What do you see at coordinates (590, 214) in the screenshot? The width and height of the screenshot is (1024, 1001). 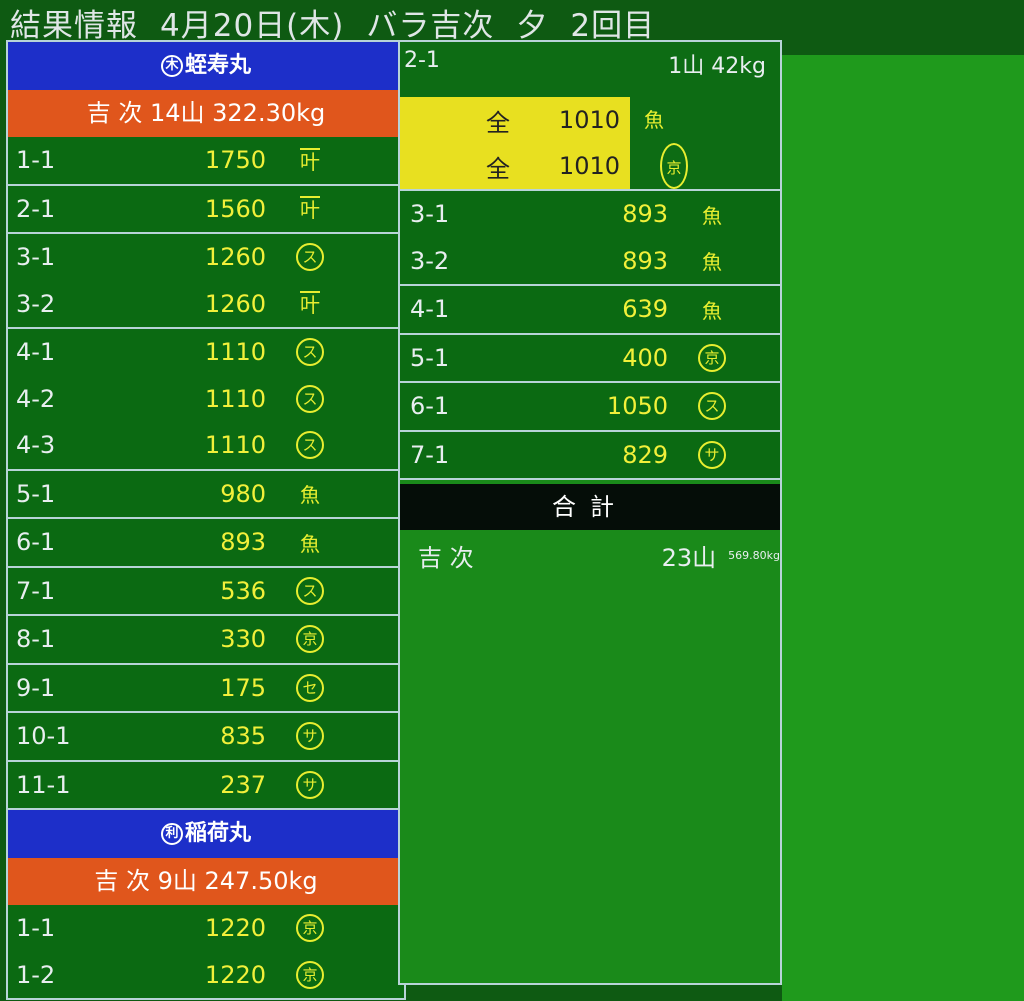 I see `table-row: 3-1 893 魚` at bounding box center [590, 214].